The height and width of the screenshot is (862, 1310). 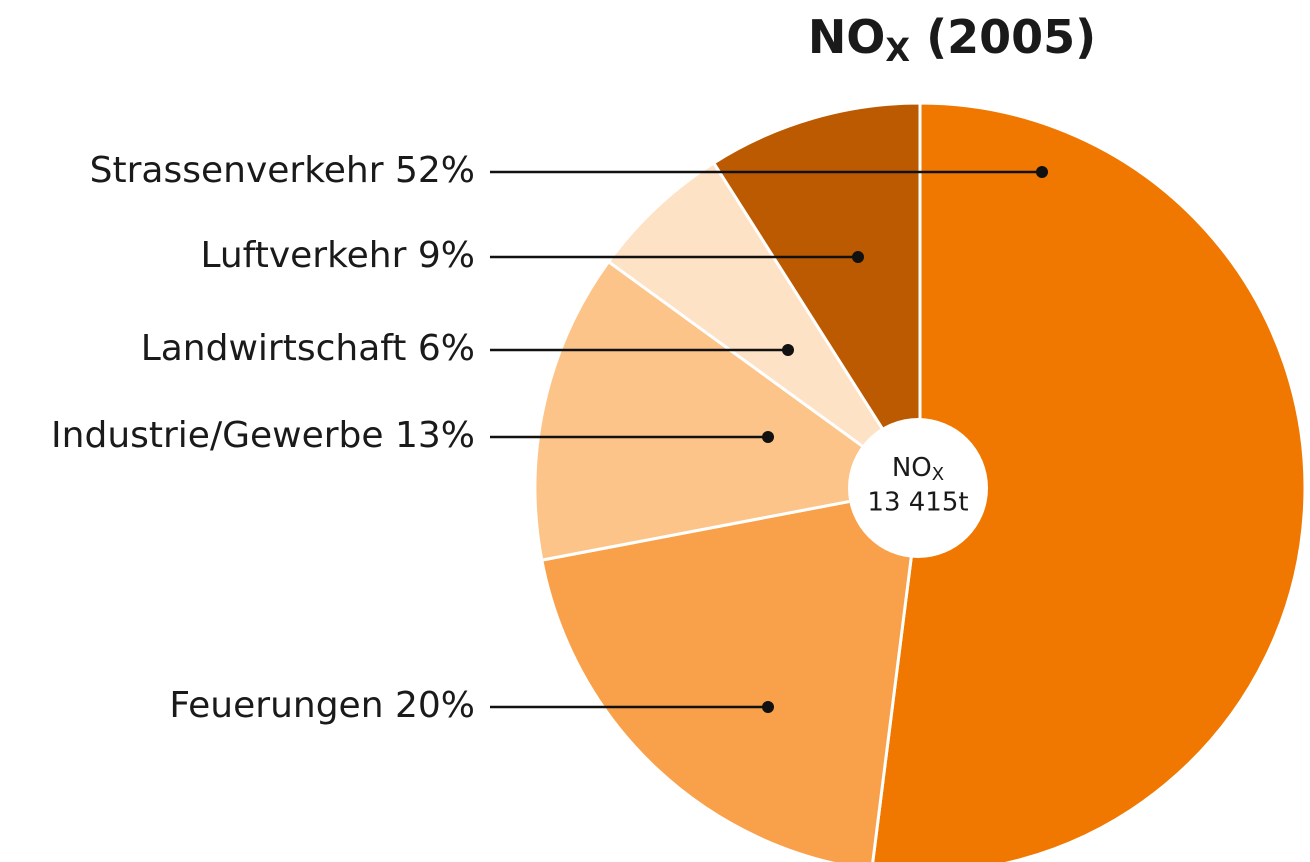 What do you see at coordinates (435, 435) in the screenshot?
I see `value-label: 13%` at bounding box center [435, 435].